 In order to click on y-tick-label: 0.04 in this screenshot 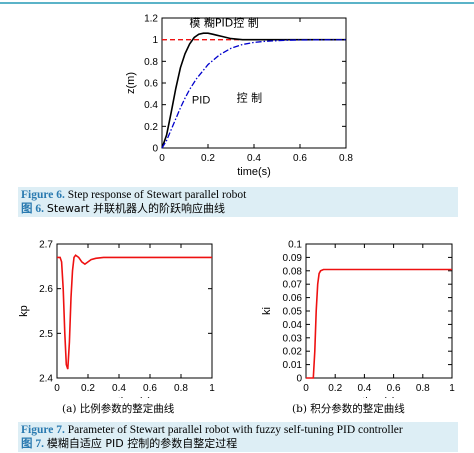, I will do `click(293, 325)`.